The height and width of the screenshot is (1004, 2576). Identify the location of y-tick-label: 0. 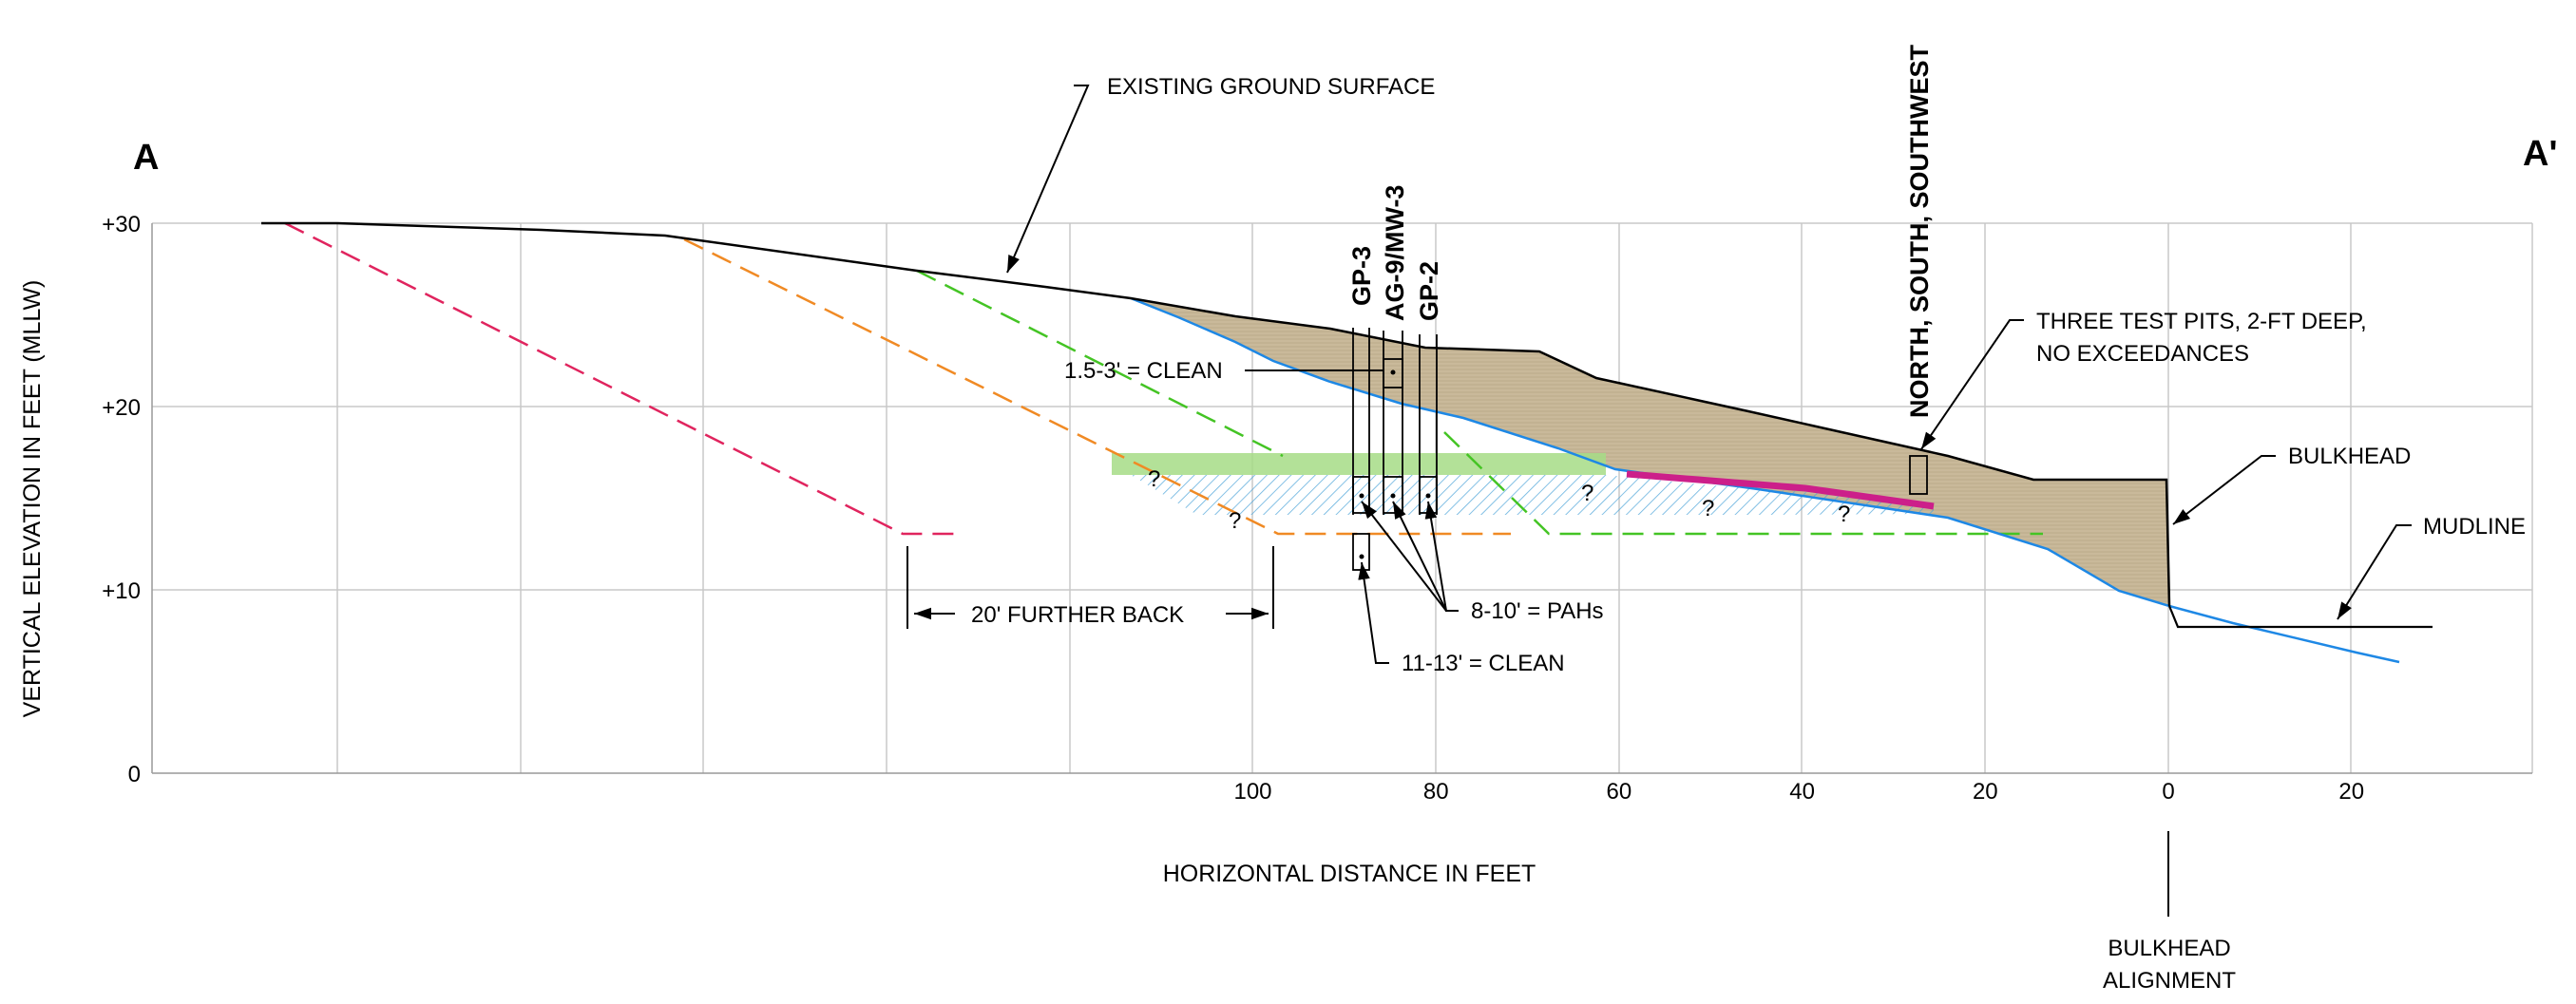
(134, 774).